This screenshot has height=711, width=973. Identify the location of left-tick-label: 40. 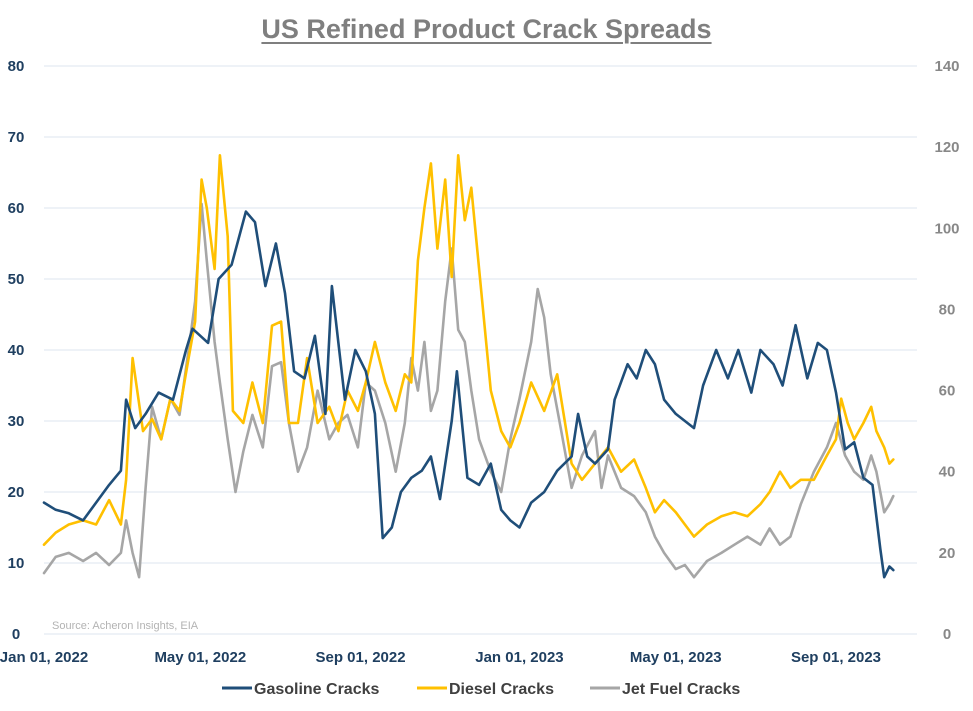
(16, 350).